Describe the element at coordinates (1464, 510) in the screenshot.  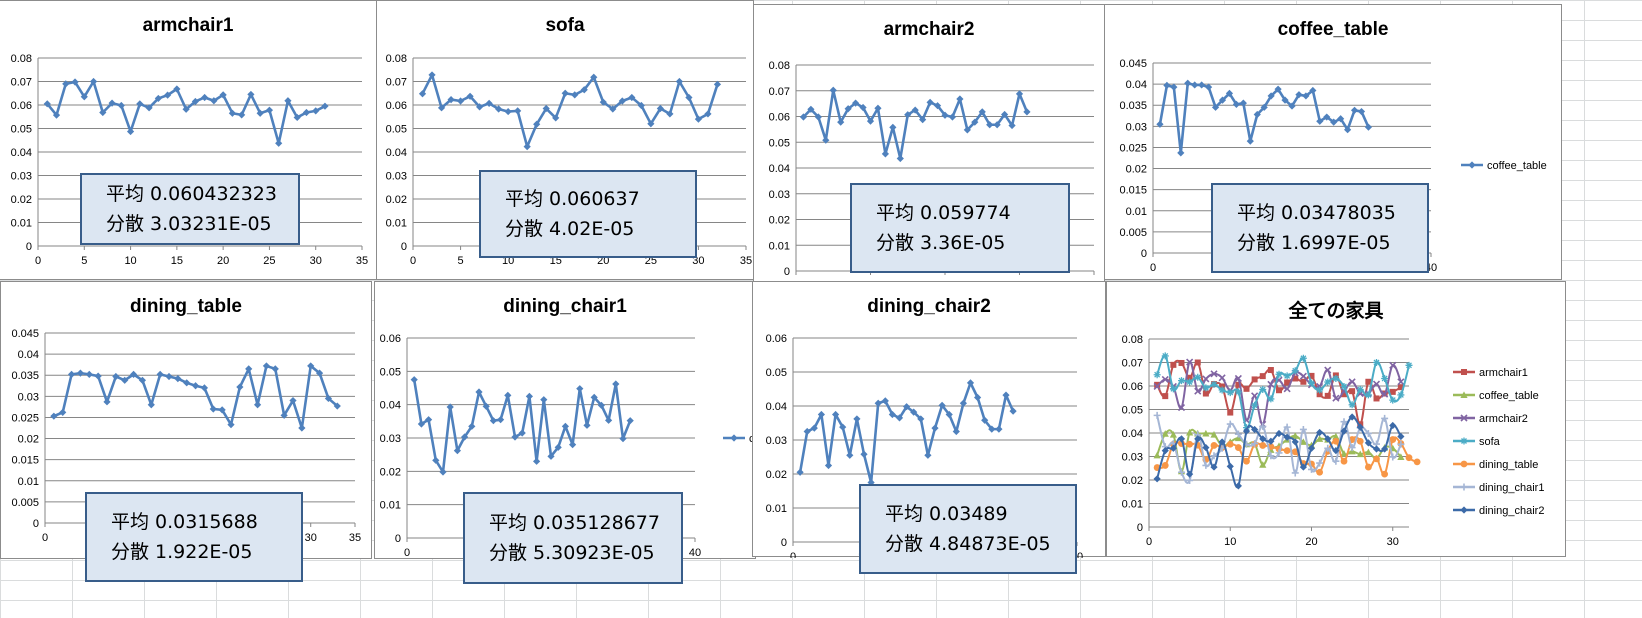
I see `legend-marker` at that location.